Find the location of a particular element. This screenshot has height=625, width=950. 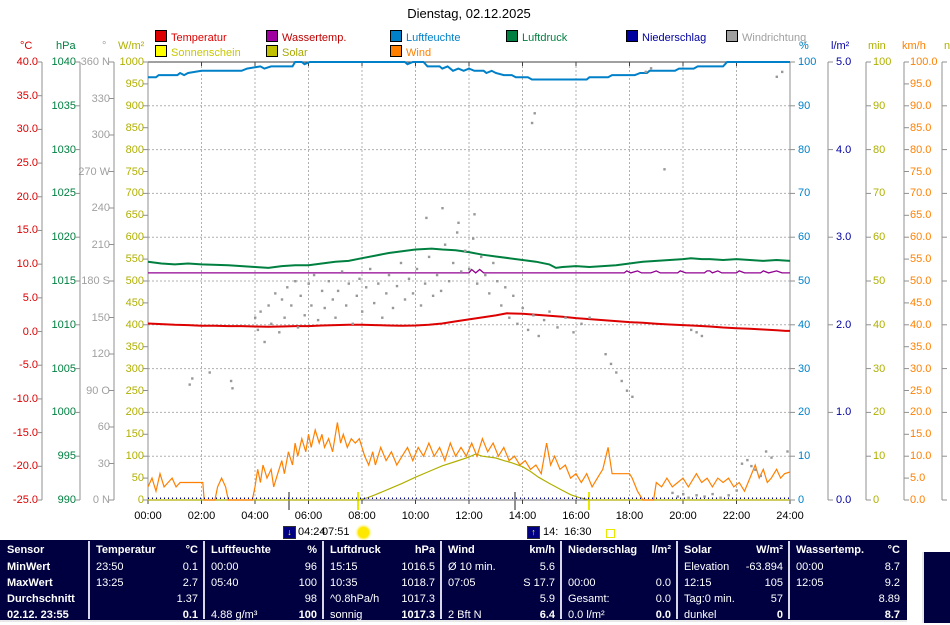

table-cell-value: 1018.7 is located at coordinates (418, 583).